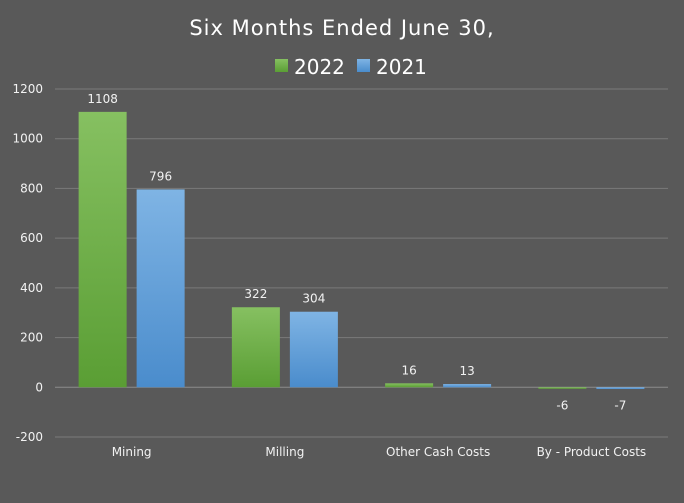 The width and height of the screenshot is (684, 503). Describe the element at coordinates (341, 28) in the screenshot. I see `chart-title: Six Months Ended June 30,` at that location.